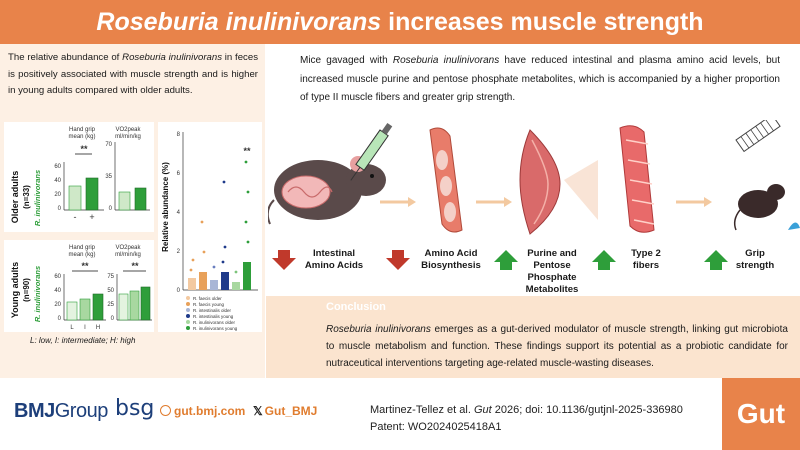 This screenshot has height=450, width=800. Describe the element at coordinates (761, 414) in the screenshot. I see `gut-journal-logo: Gut` at that location.